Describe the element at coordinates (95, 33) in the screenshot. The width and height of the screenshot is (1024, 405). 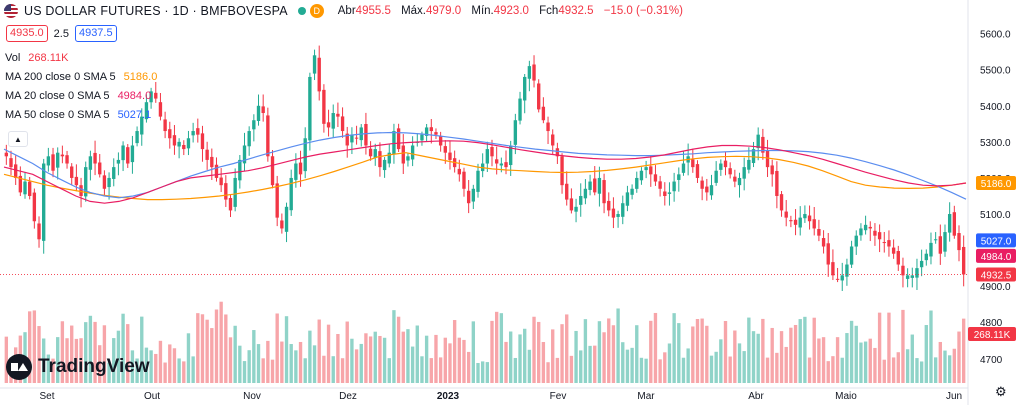
I see `ask-price-button: 4937.5` at that location.